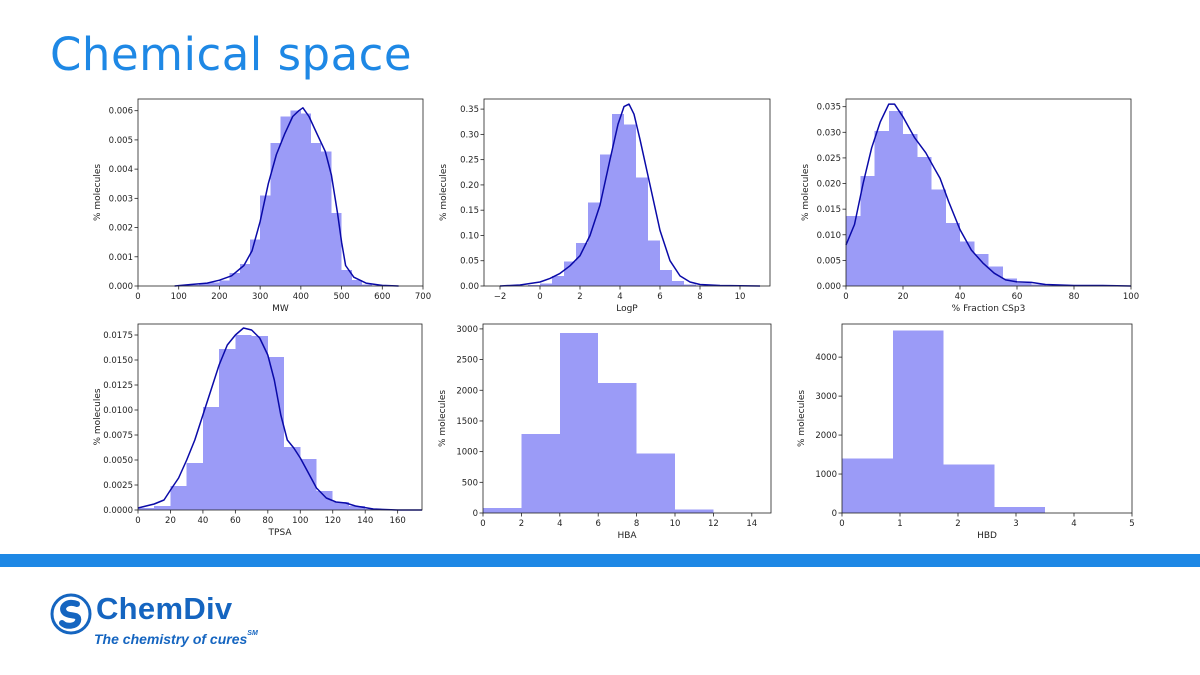  I want to click on chart-hbd: 0 1 2 3 4 5 0 1000 2000 3000 4000 HBD % molecules, so click(966, 432).